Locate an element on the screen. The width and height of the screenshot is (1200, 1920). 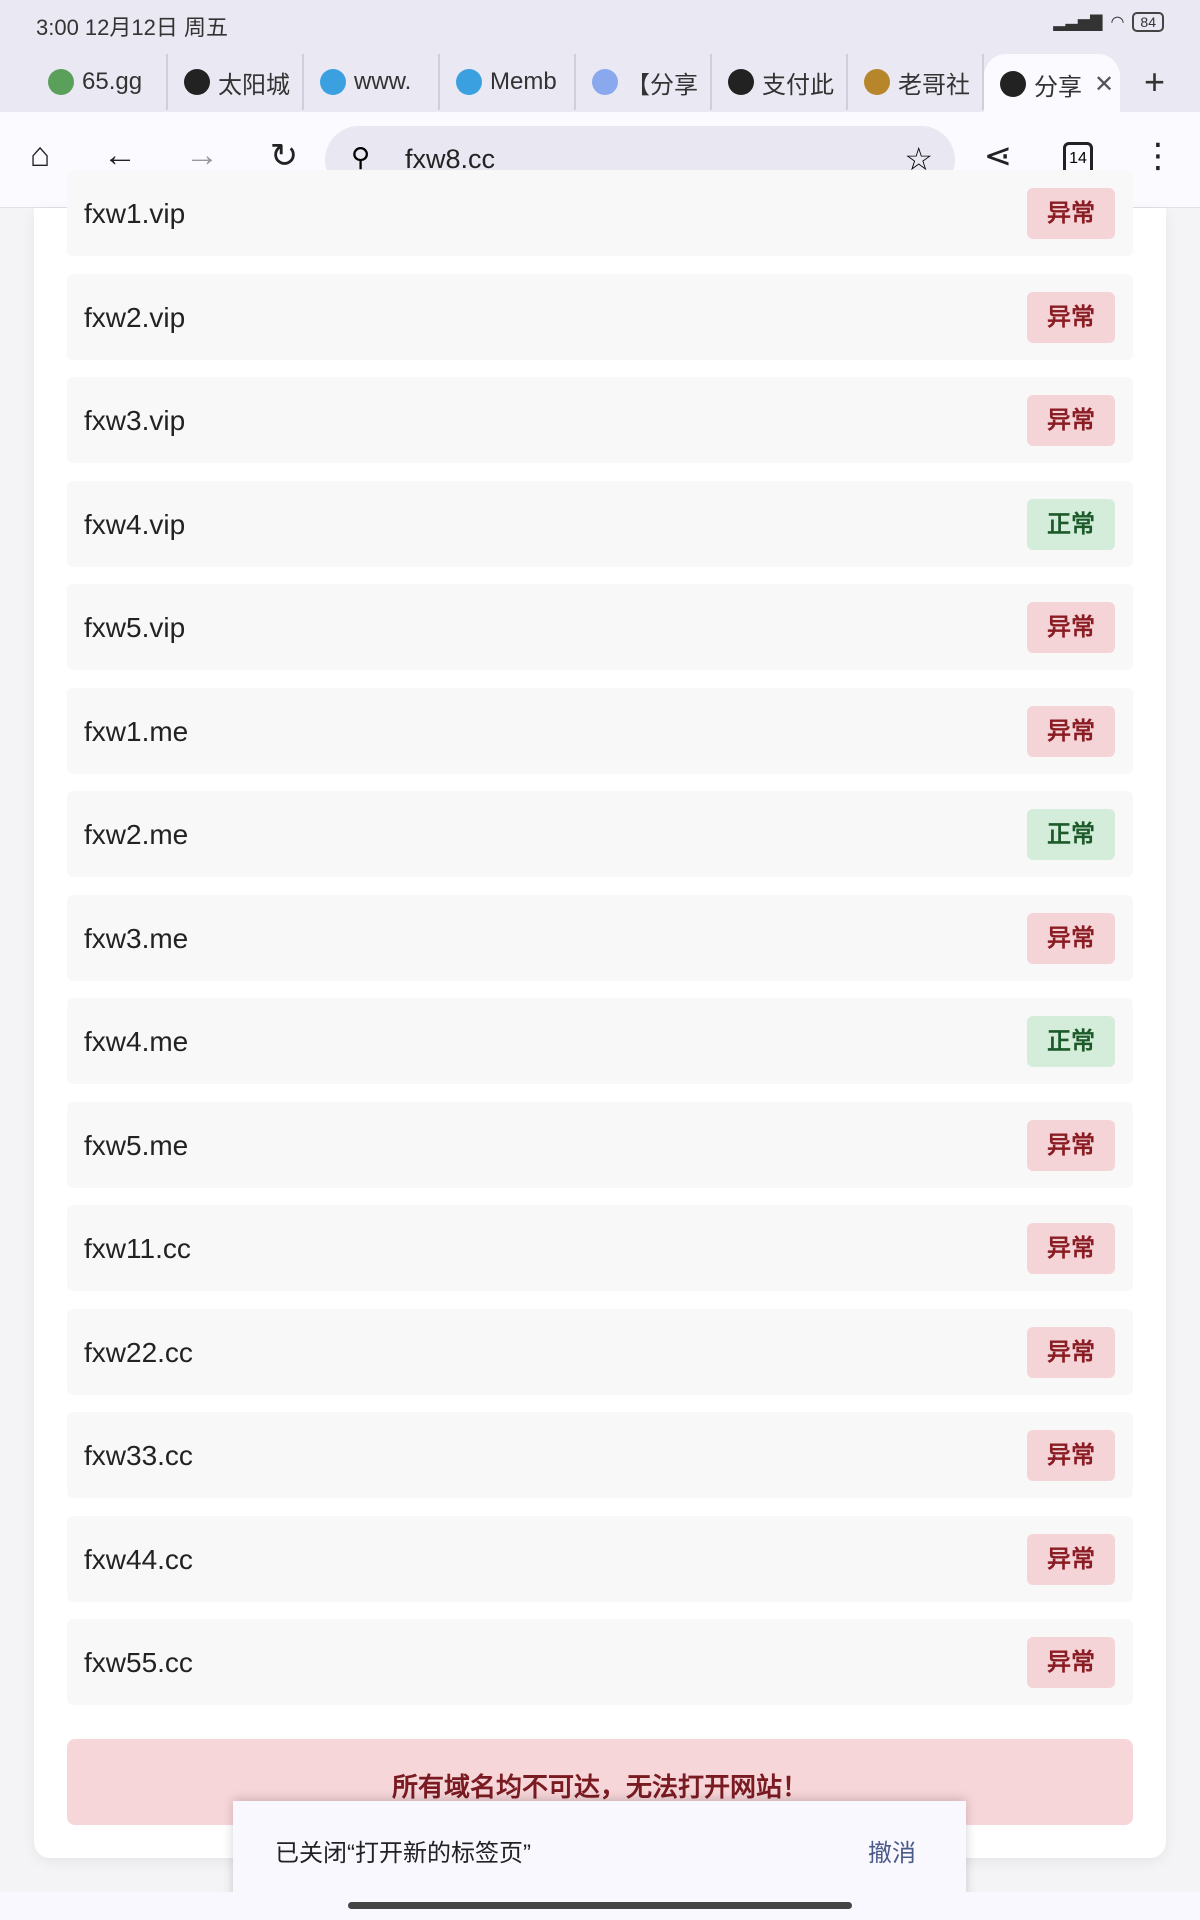
close-tab-icon: ✕ is located at coordinates (1104, 84).